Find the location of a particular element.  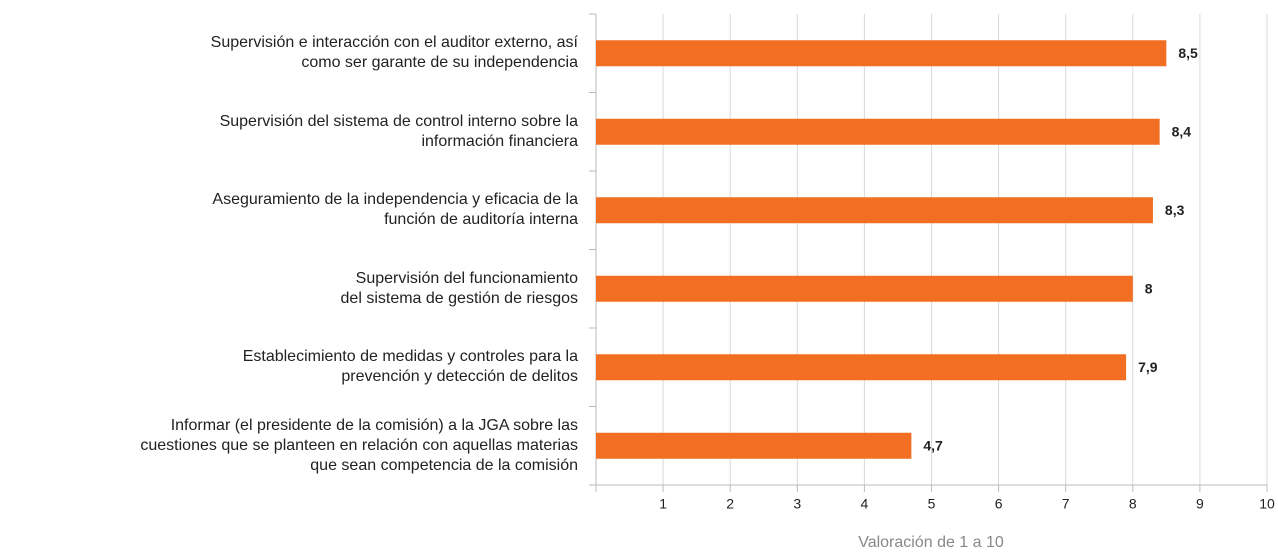

x-tick-label: 2 is located at coordinates (730, 504).